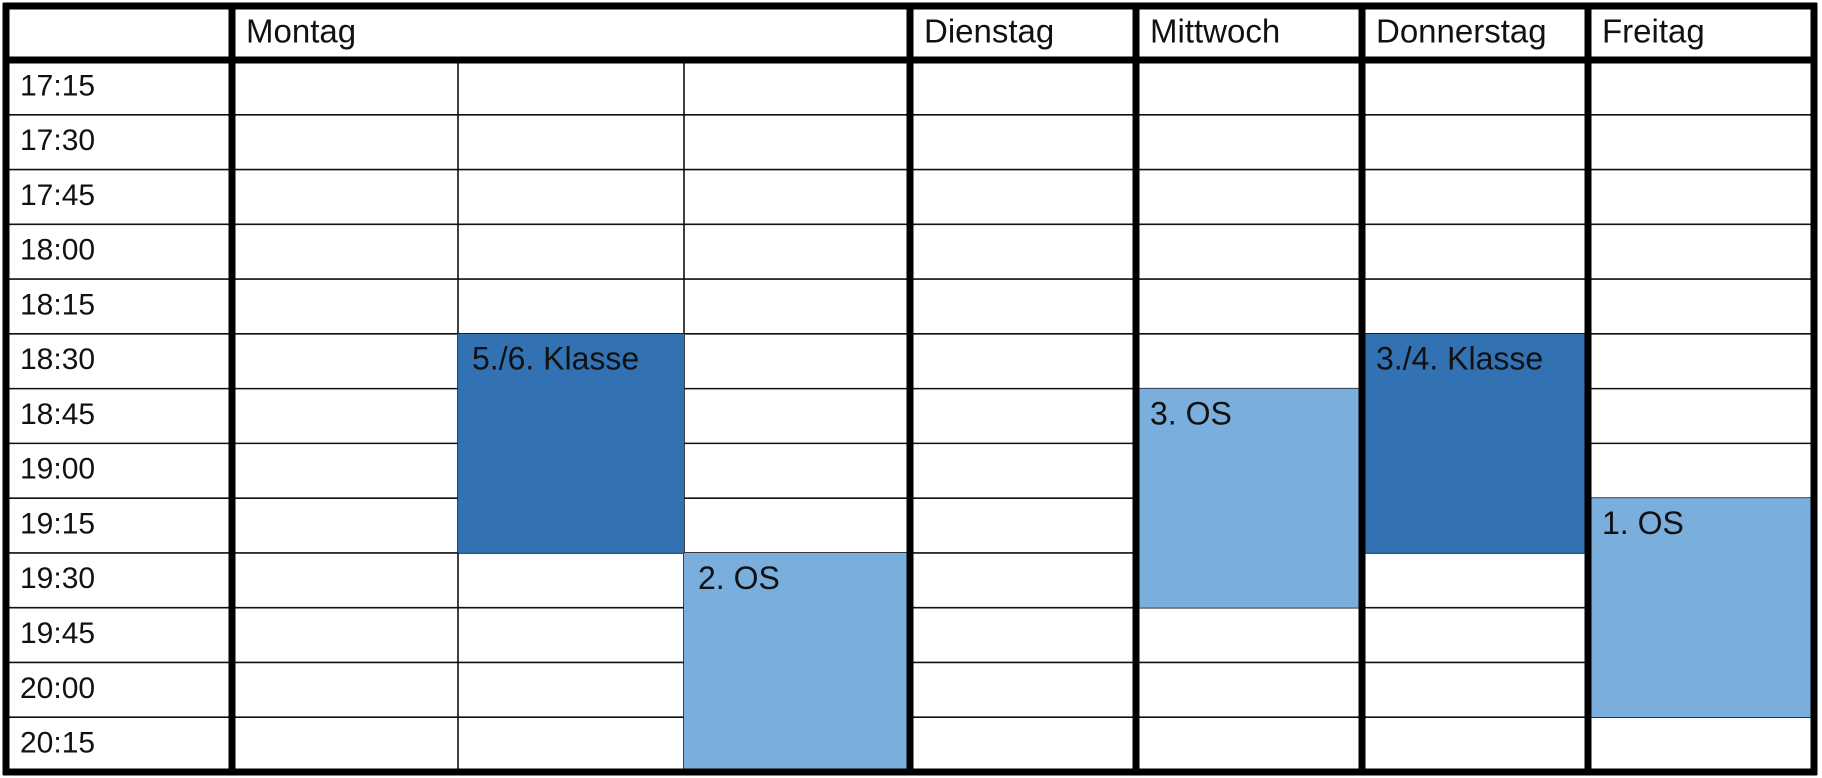 The image size is (1822, 778). Describe the element at coordinates (1653, 31) in the screenshot. I see `day-header: Freitag` at that location.